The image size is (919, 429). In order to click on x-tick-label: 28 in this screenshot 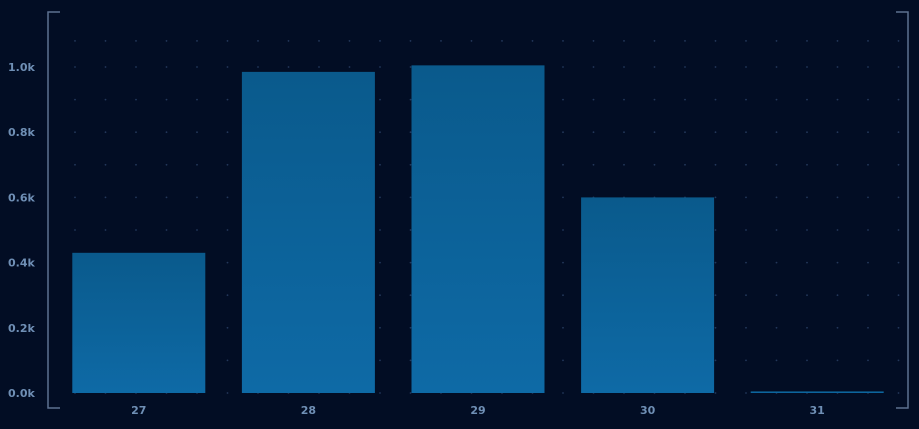, I will do `click(308, 410)`.